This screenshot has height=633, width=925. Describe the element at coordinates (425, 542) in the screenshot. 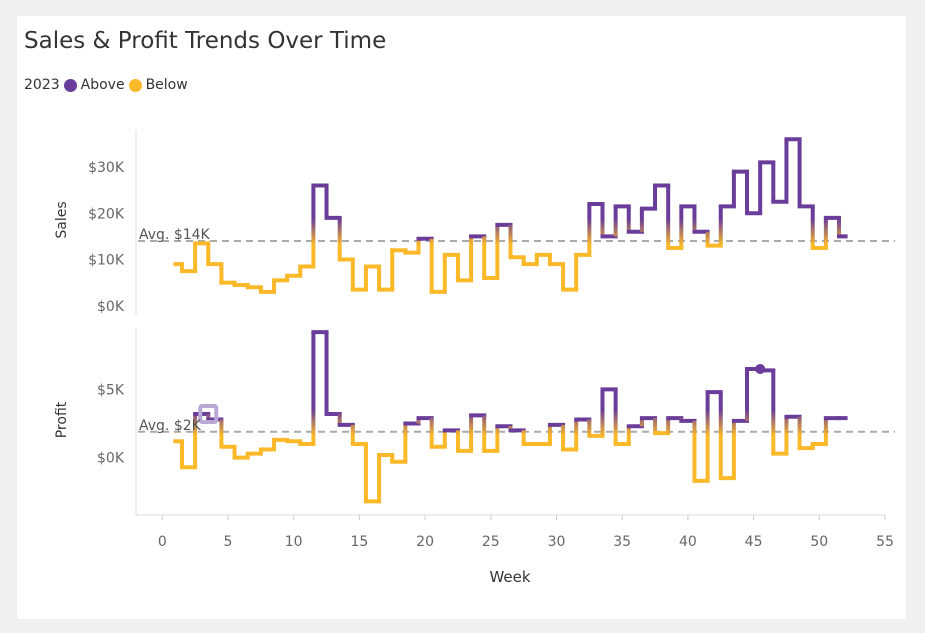

I see `x-tick-label-4: 20` at that location.